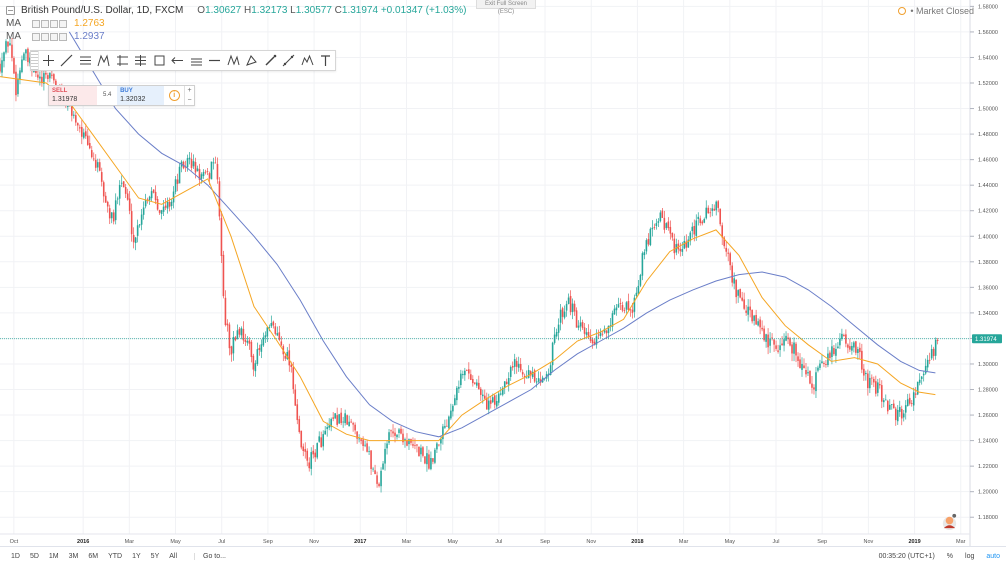  I want to click on toolbar-grip-handle, so click(35, 60).